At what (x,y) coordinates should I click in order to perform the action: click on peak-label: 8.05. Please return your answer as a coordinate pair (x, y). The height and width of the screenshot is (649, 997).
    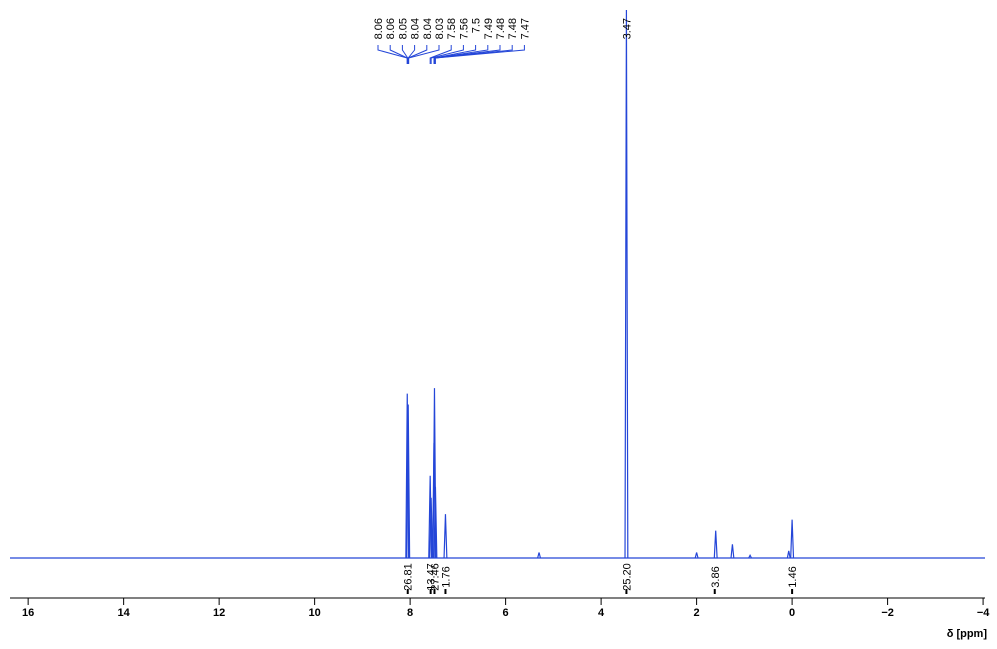
    Looking at the image, I should click on (403, 28).